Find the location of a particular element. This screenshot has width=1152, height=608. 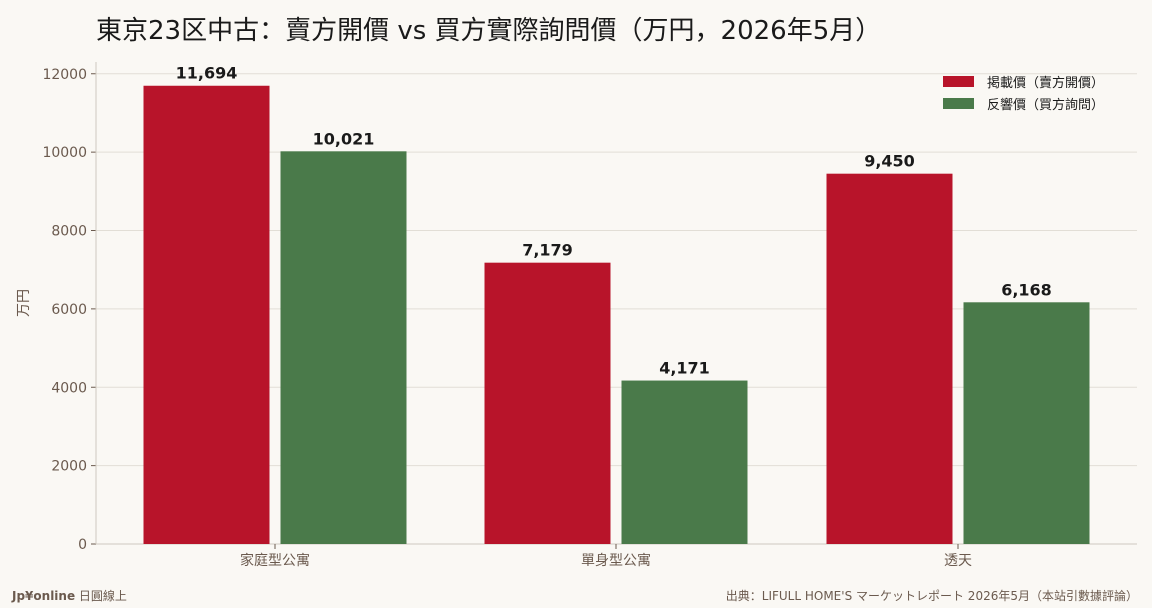

data-label: 11,694 is located at coordinates (207, 73).